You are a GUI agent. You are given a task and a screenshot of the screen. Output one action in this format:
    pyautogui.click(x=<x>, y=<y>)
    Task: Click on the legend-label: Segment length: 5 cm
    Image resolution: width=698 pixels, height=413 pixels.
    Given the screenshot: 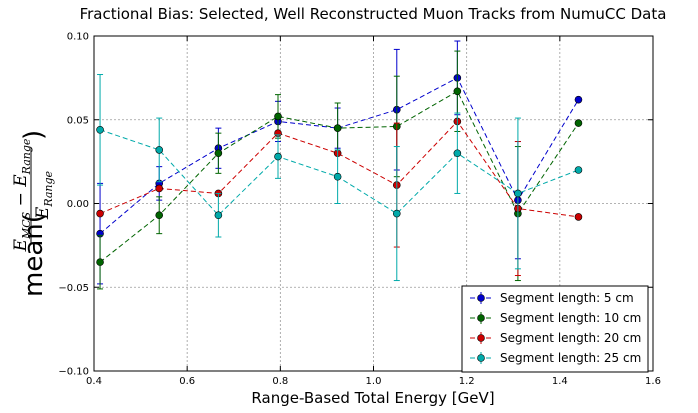 What is the action you would take?
    pyautogui.click(x=567, y=298)
    